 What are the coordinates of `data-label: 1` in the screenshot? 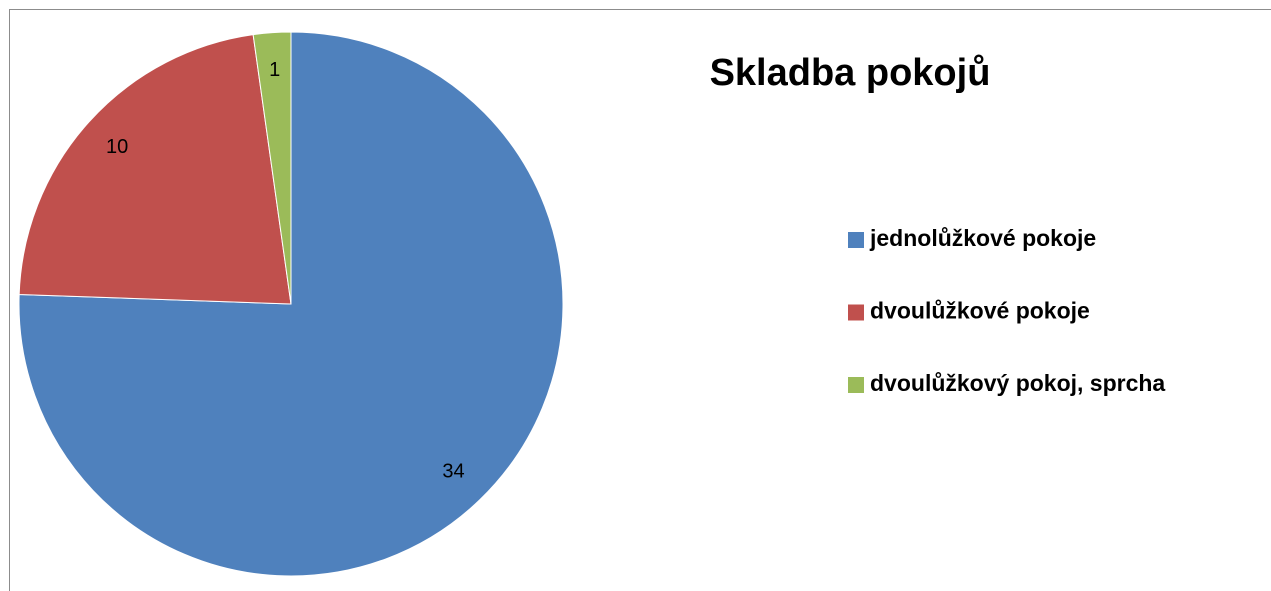 It's located at (274, 70).